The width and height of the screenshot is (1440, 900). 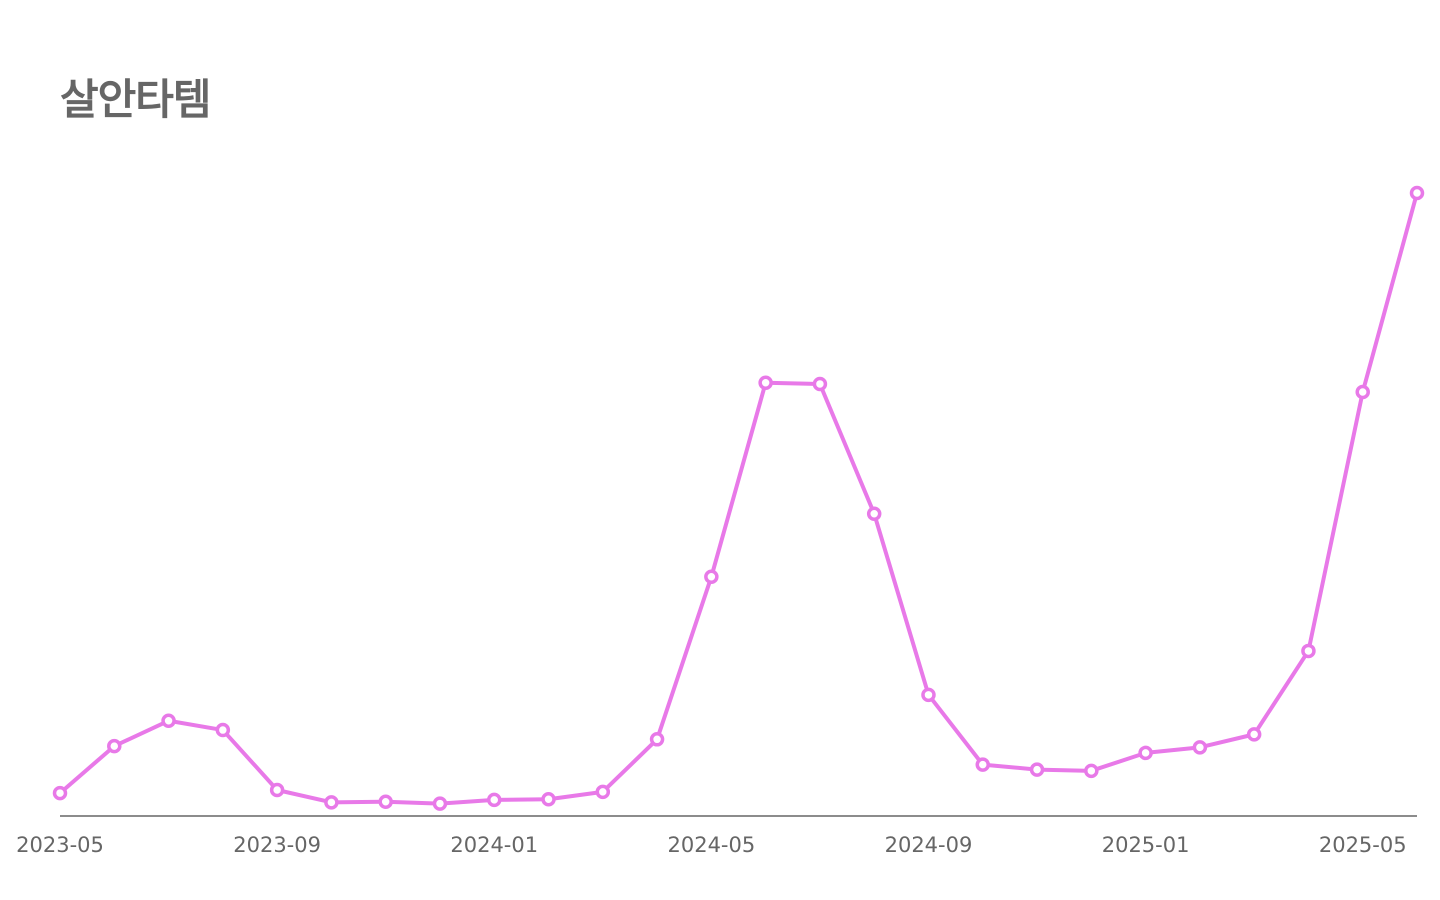 What do you see at coordinates (494, 845) in the screenshot?
I see `x-tick-label: 2024-01` at bounding box center [494, 845].